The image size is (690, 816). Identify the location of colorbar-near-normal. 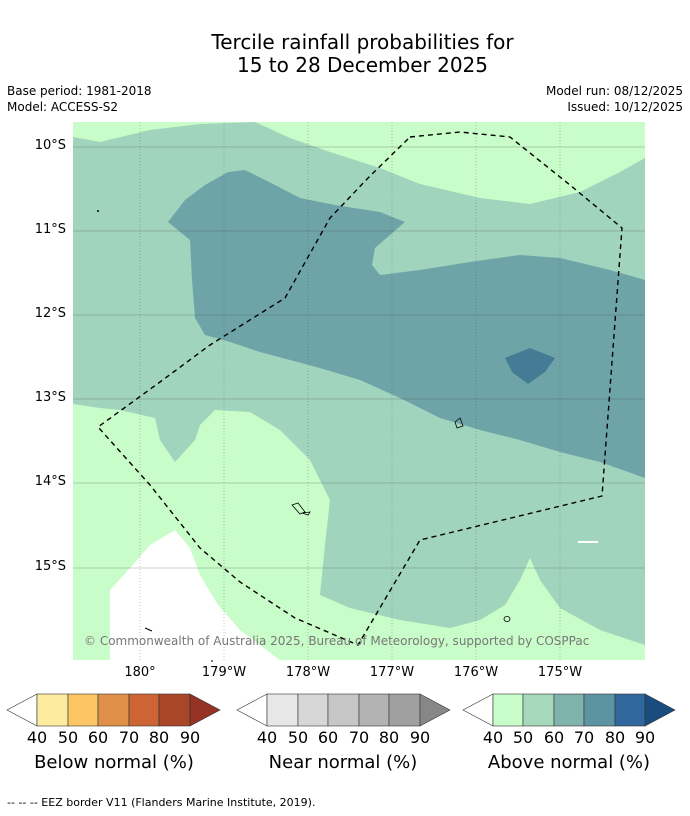
(343, 710).